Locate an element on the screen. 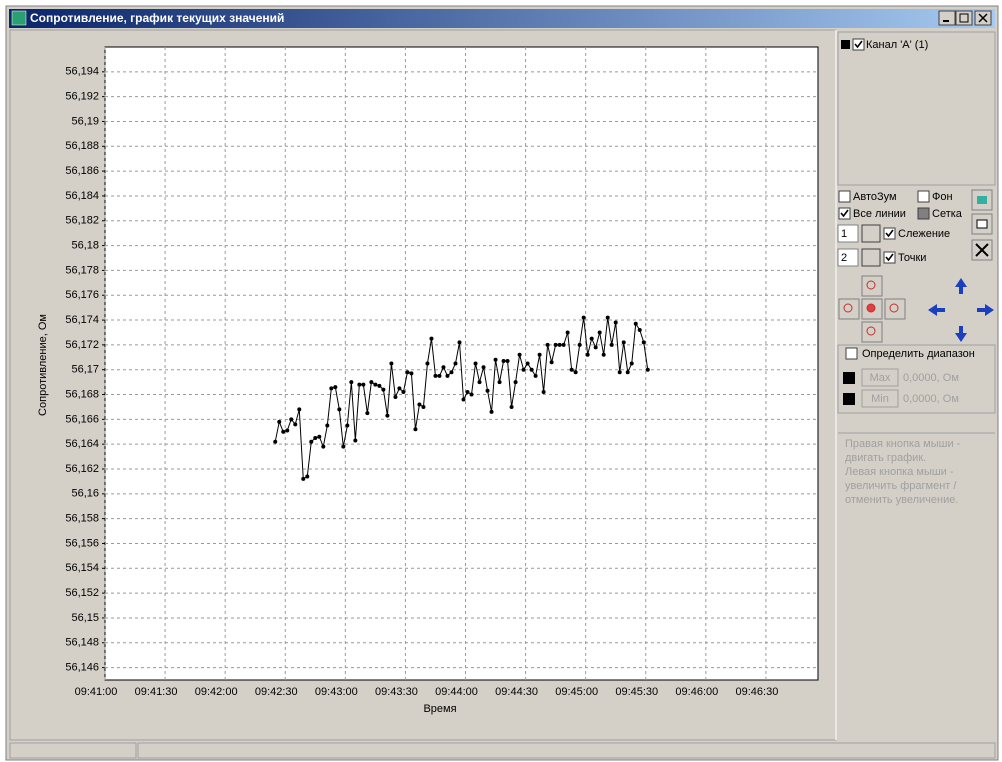  zoom-out-button is located at coordinates (895, 309).